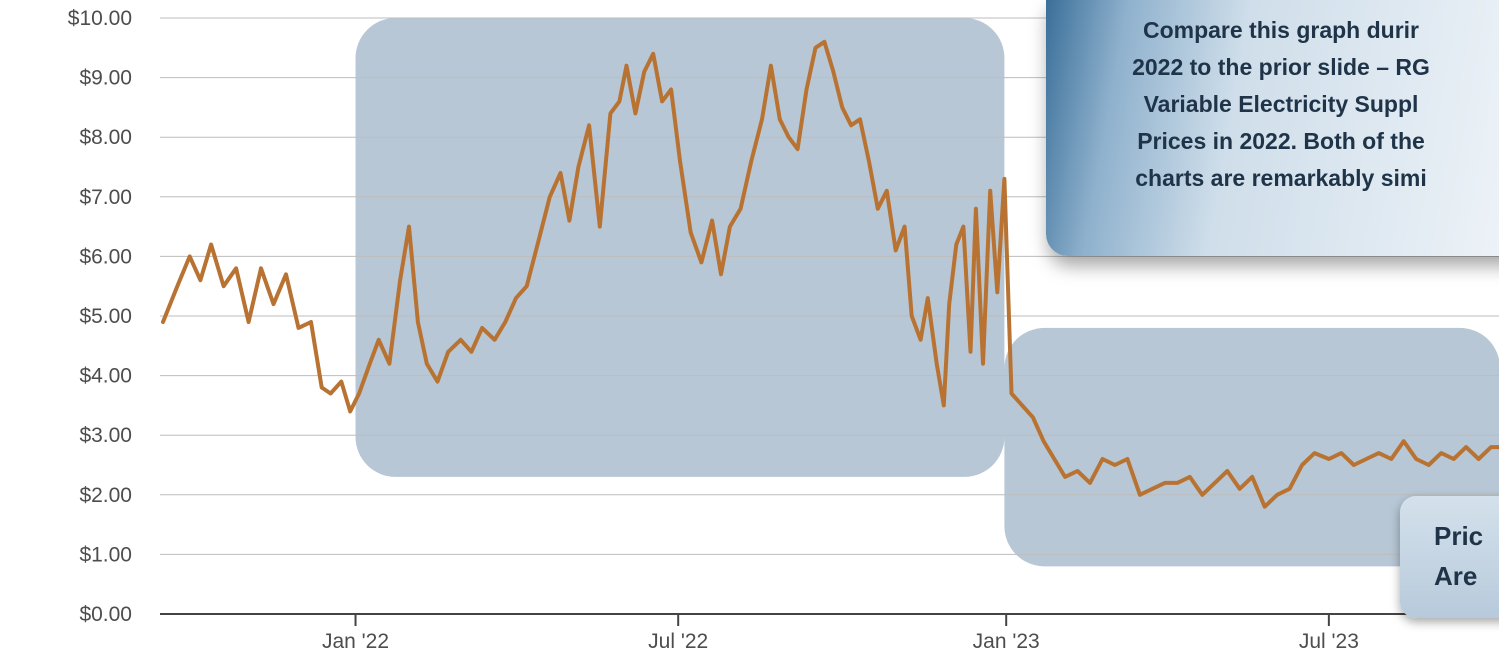  Describe the element at coordinates (105, 435) in the screenshot. I see `y-tick-label: $3.00` at that location.